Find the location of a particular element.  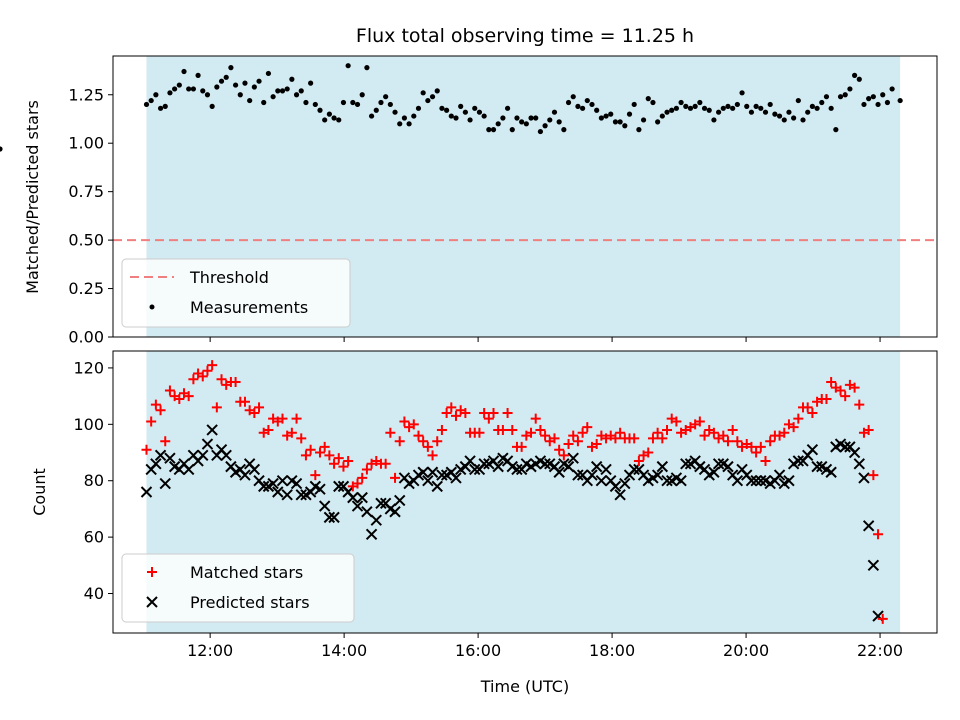

top-y-tick-label: 0.25 is located at coordinates (86, 288).